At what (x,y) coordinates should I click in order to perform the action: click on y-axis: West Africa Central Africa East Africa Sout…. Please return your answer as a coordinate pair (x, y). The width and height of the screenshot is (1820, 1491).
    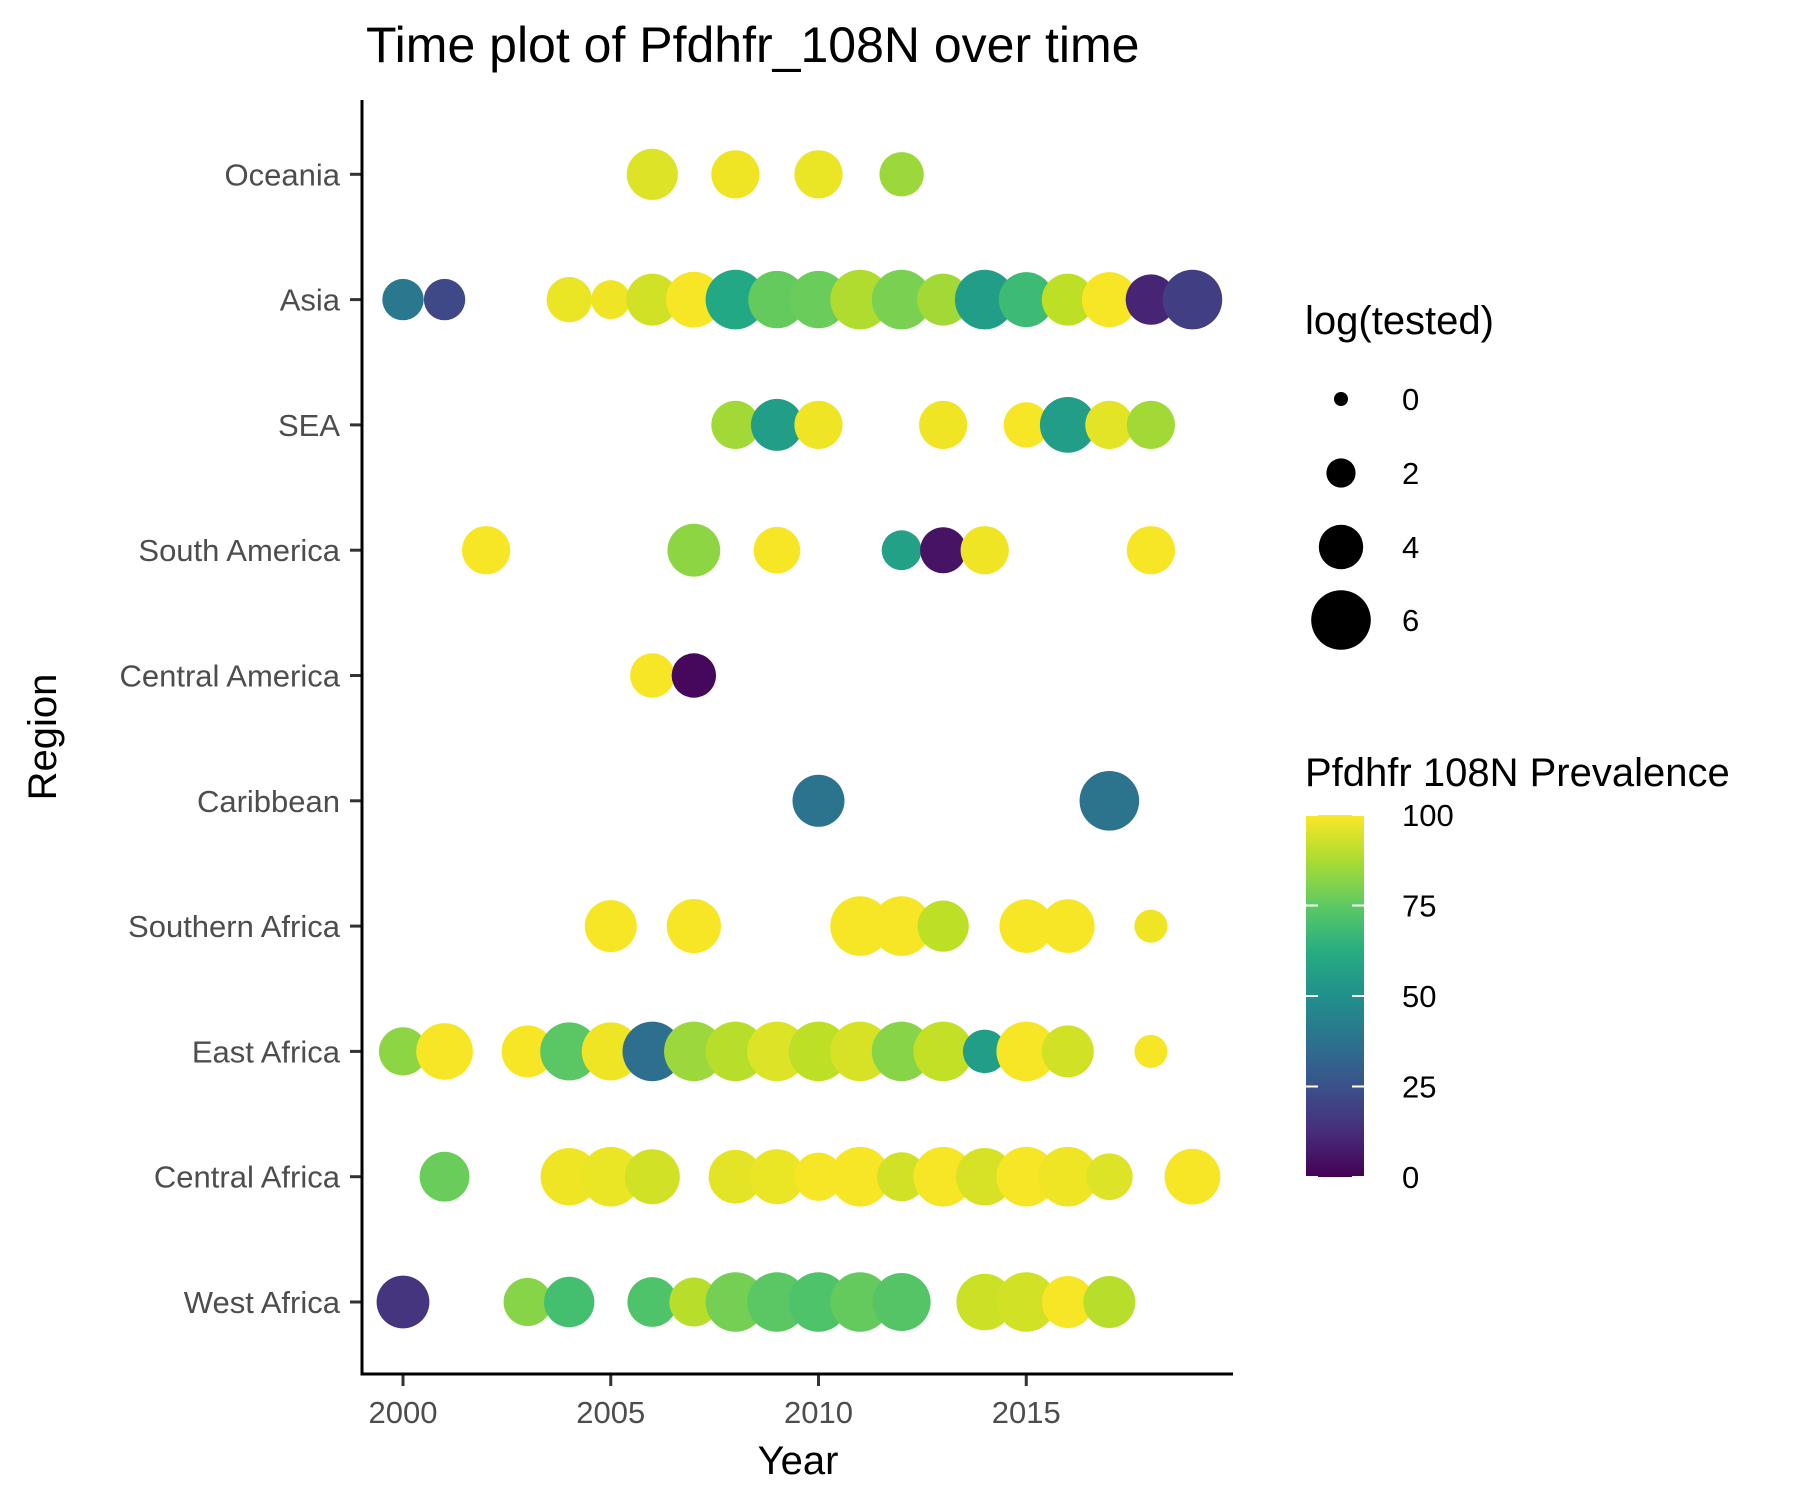
    Looking at the image, I should click on (240, 738).